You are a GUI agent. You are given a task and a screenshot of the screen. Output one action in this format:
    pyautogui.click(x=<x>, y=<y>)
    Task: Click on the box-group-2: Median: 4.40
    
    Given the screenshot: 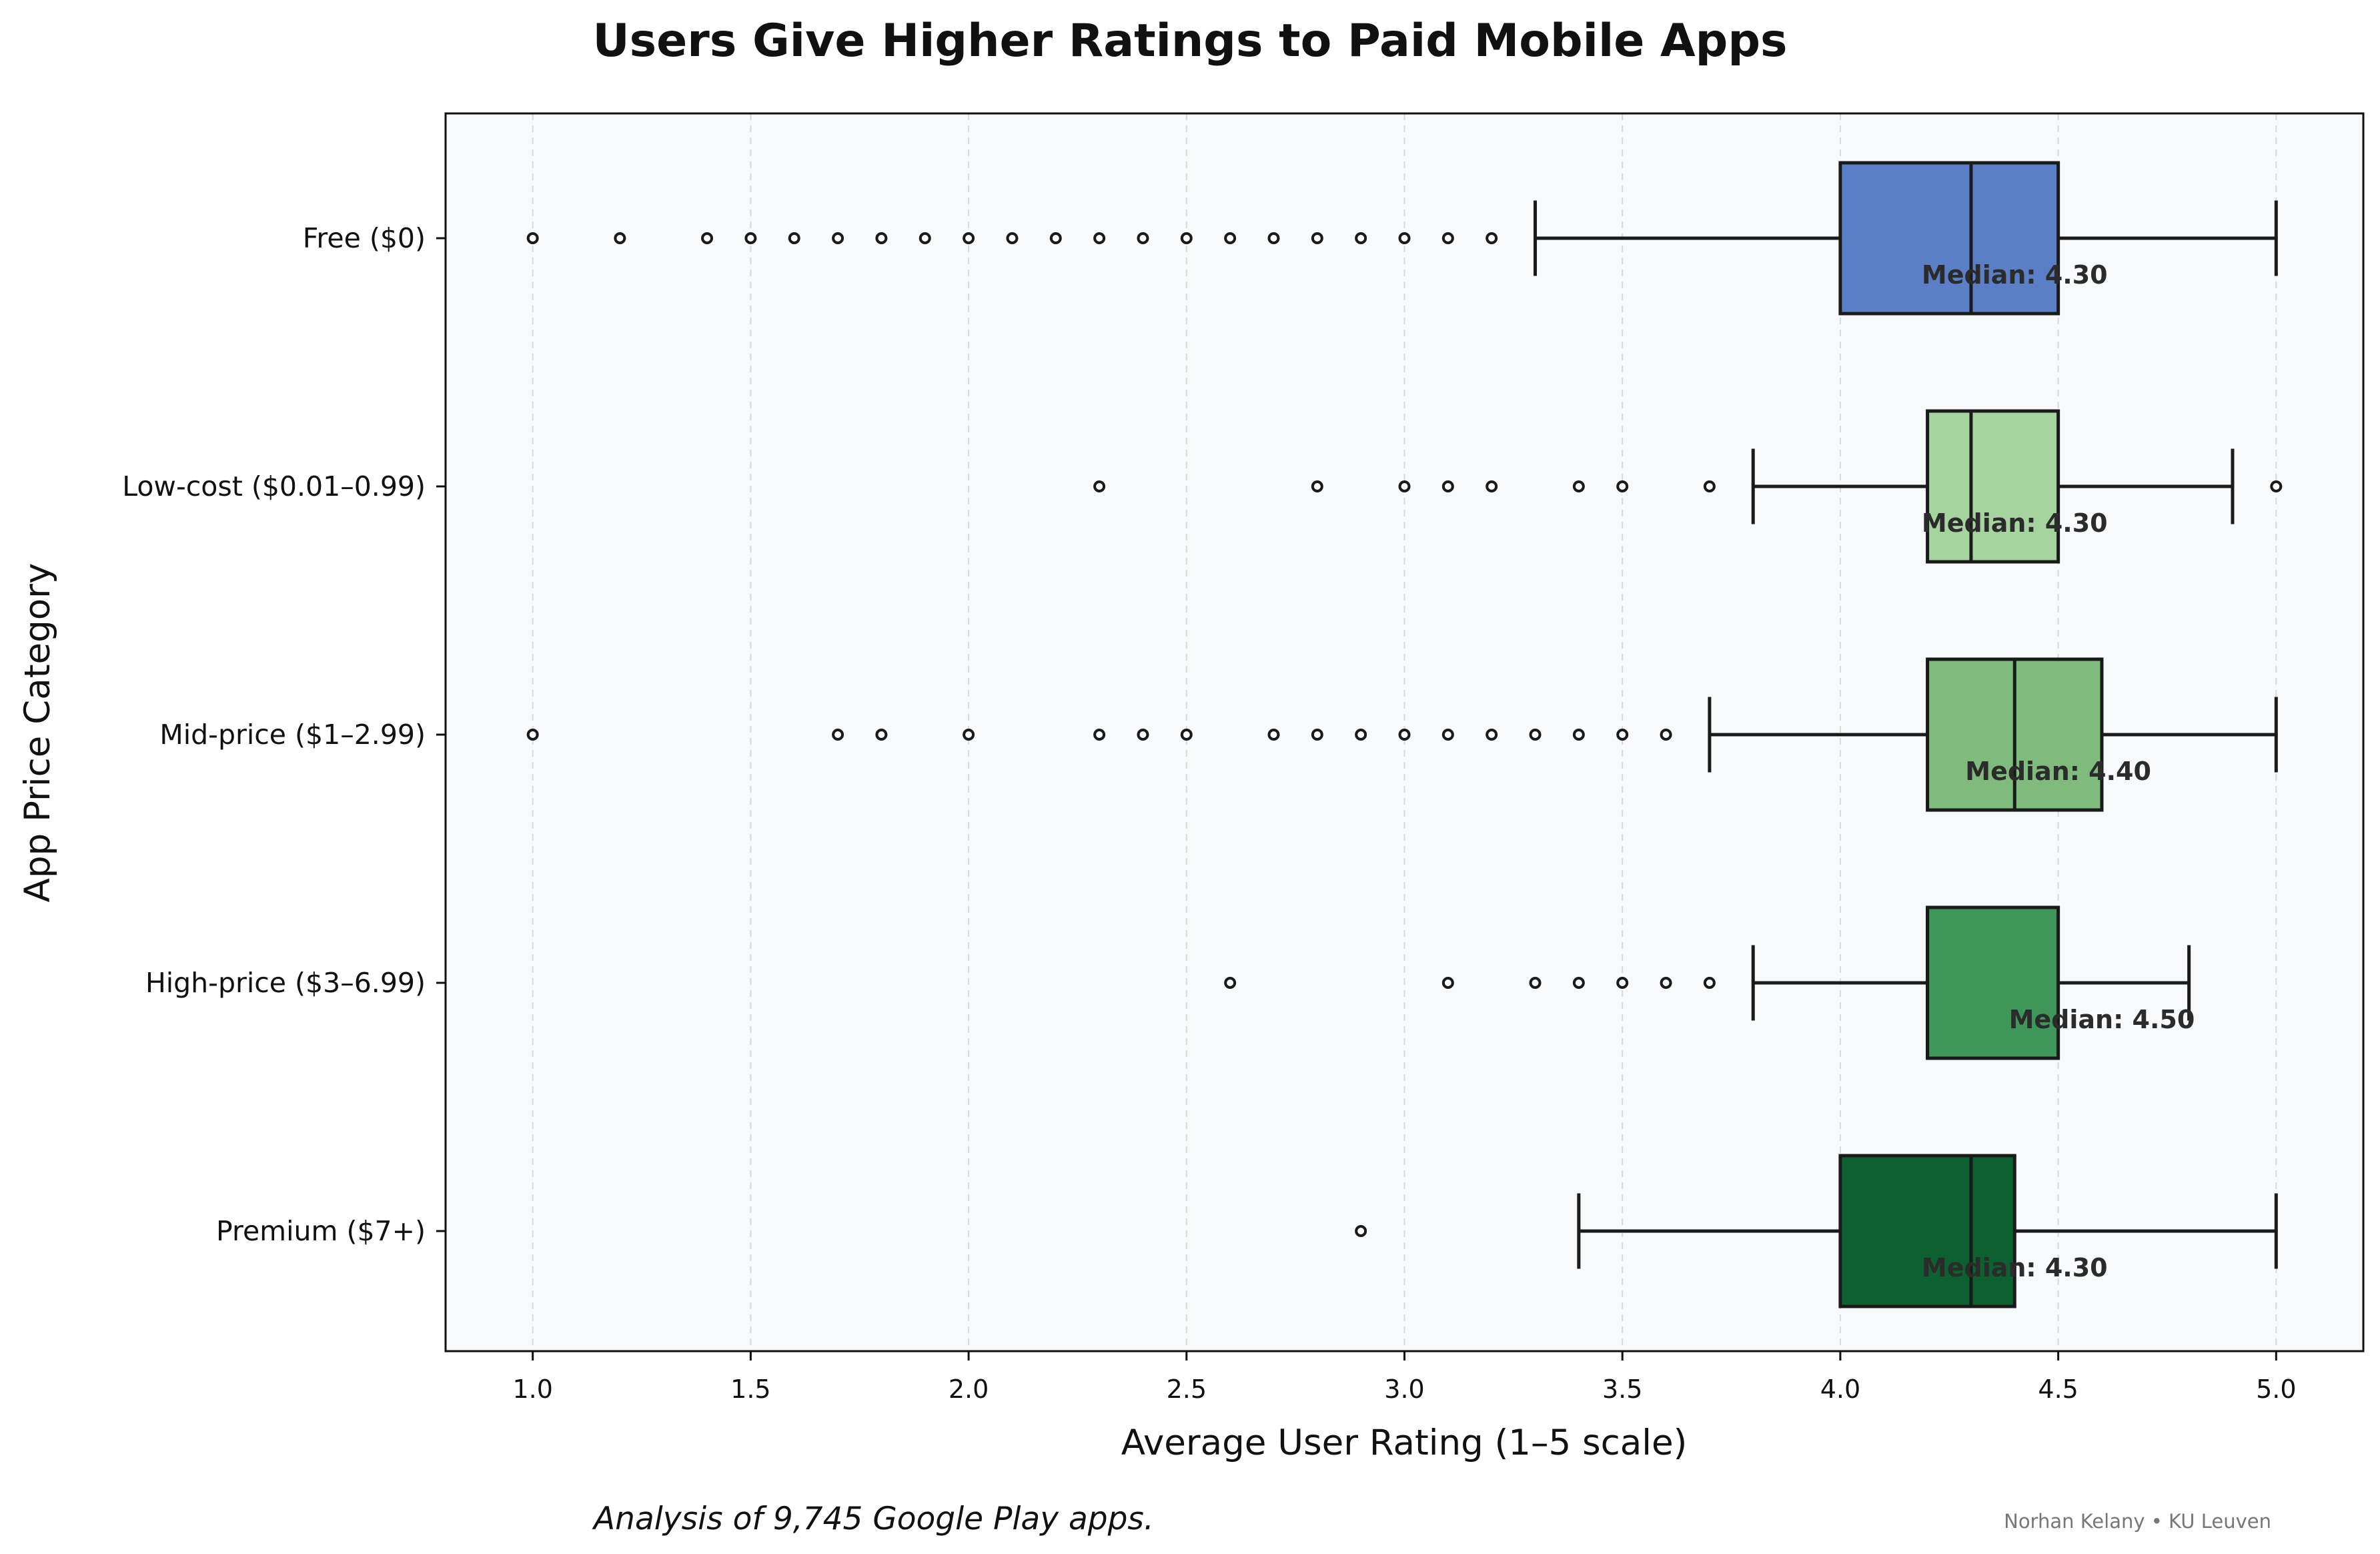 What is the action you would take?
    pyautogui.click(x=1402, y=735)
    